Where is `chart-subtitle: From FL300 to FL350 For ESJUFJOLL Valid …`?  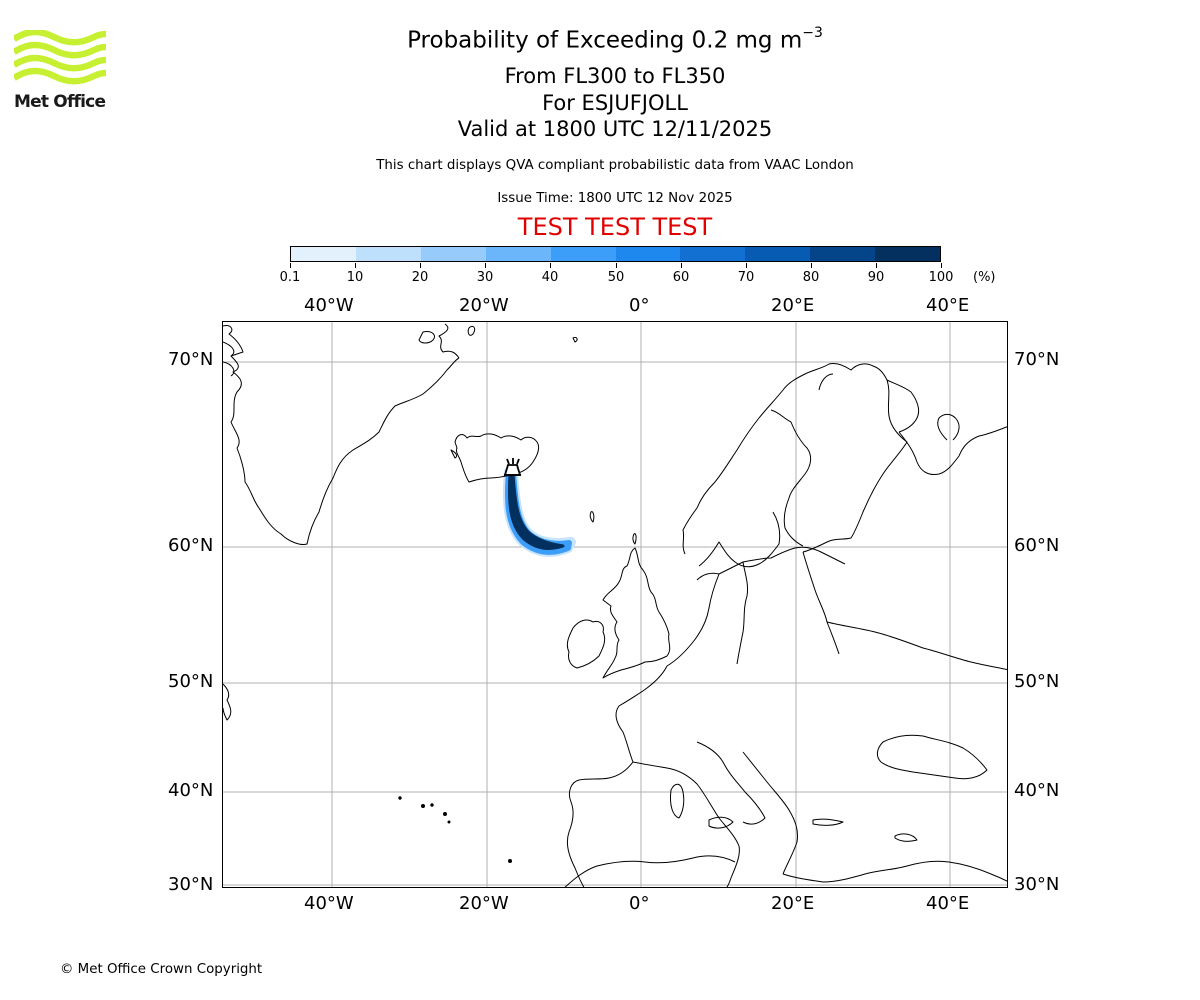
chart-subtitle: From FL300 to FL350 For ESJUFJOLL Valid … is located at coordinates (600, 103).